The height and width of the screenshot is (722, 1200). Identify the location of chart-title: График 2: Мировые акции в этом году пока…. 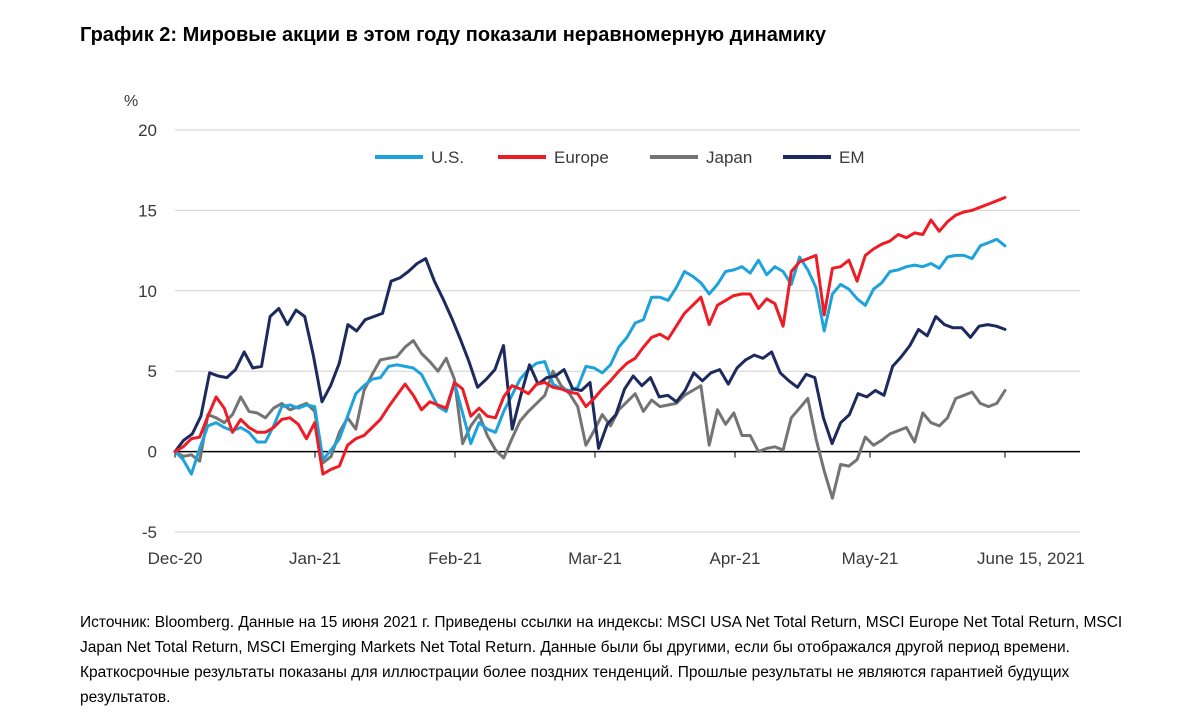
(453, 35).